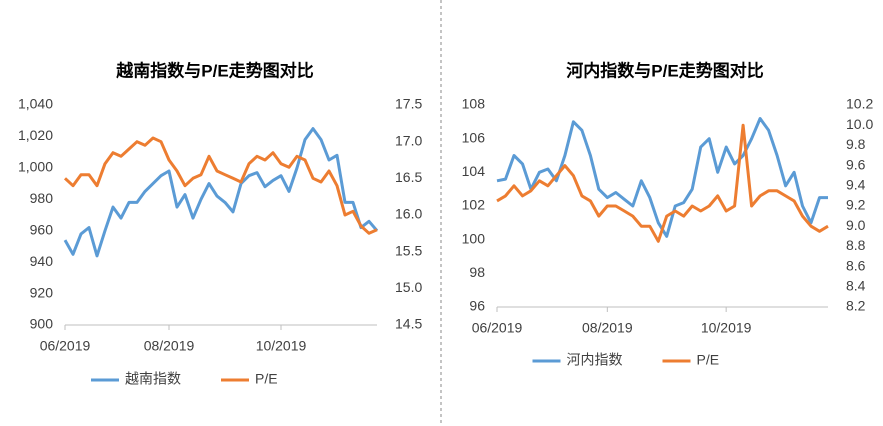  What do you see at coordinates (474, 137) in the screenshot?
I see `y-tick-label: 106` at bounding box center [474, 137].